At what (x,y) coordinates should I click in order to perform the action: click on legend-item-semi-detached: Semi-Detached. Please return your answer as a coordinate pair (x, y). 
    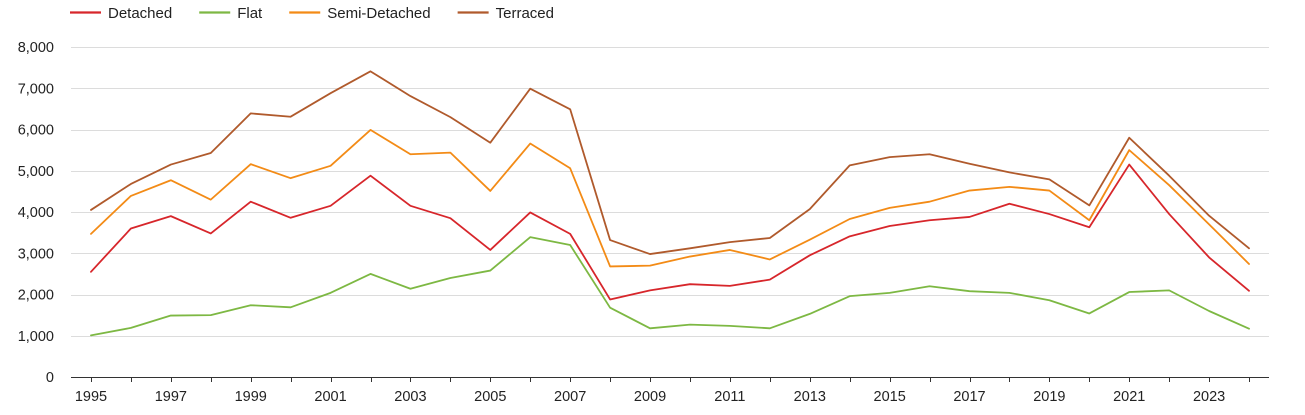
    Looking at the image, I should click on (360, 13).